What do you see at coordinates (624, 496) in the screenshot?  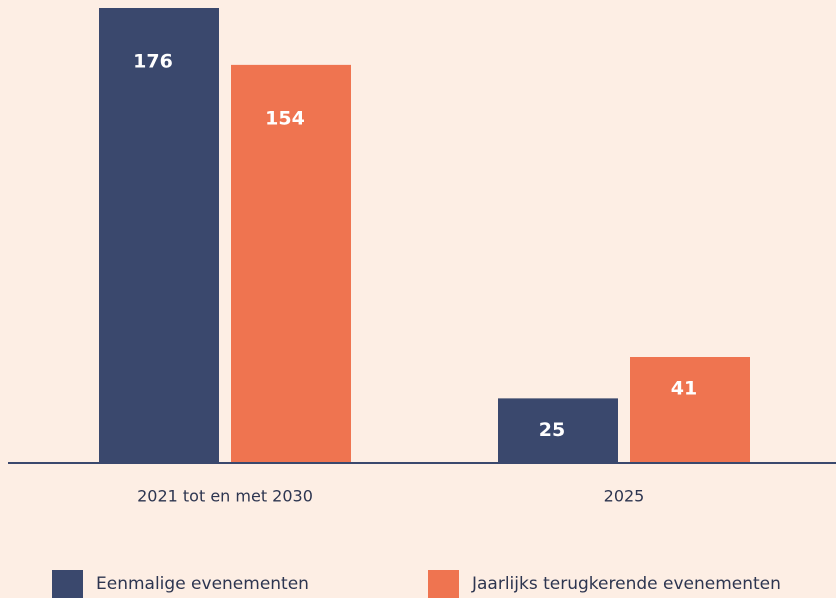 I see `x-tick-label: 2025` at bounding box center [624, 496].